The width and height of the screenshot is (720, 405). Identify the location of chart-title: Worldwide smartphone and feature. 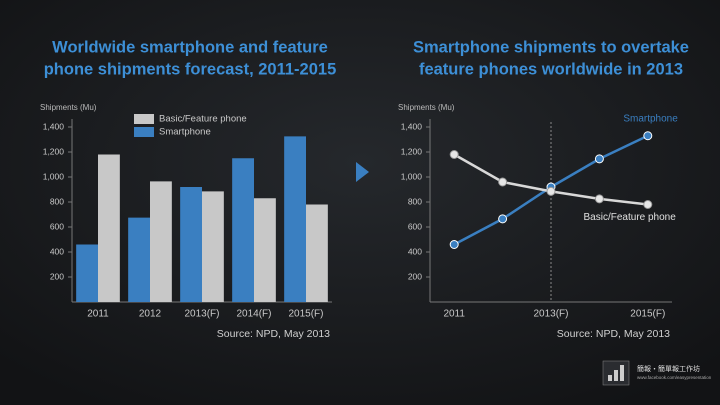
(190, 47).